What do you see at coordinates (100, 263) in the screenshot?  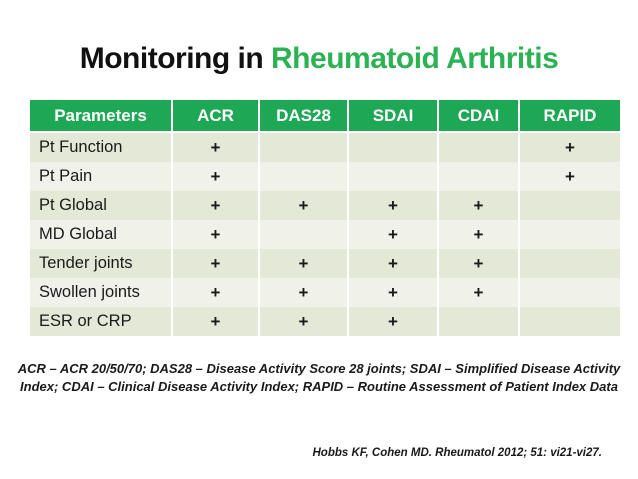 I see `row-label: Tender joints` at bounding box center [100, 263].